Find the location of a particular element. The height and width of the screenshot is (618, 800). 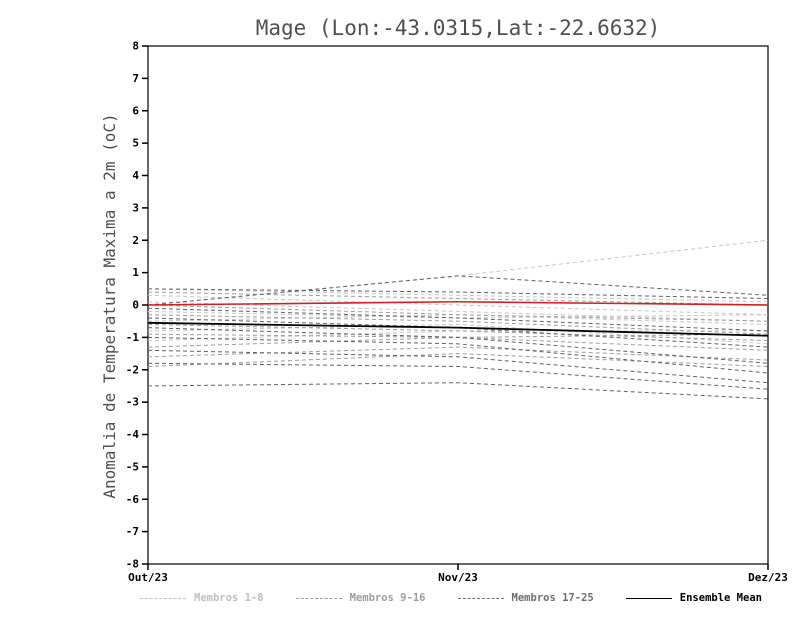

legend-label: Ensemble Mean is located at coordinates (720, 598).